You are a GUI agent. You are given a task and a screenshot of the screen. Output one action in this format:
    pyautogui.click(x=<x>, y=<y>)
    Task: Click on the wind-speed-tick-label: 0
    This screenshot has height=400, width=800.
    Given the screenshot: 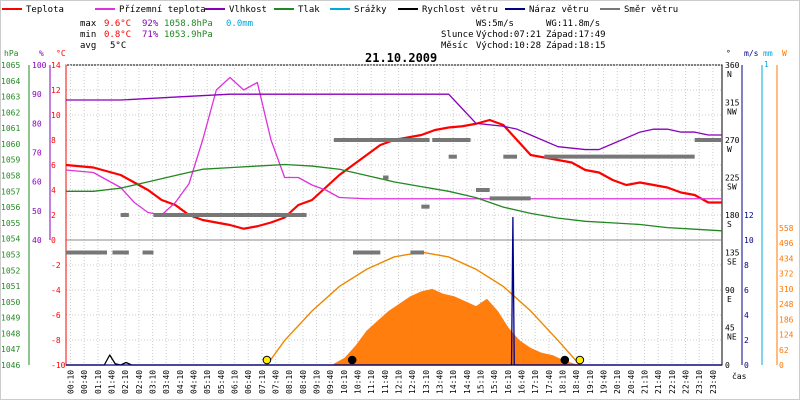 What is the action you would take?
    pyautogui.click(x=746, y=365)
    